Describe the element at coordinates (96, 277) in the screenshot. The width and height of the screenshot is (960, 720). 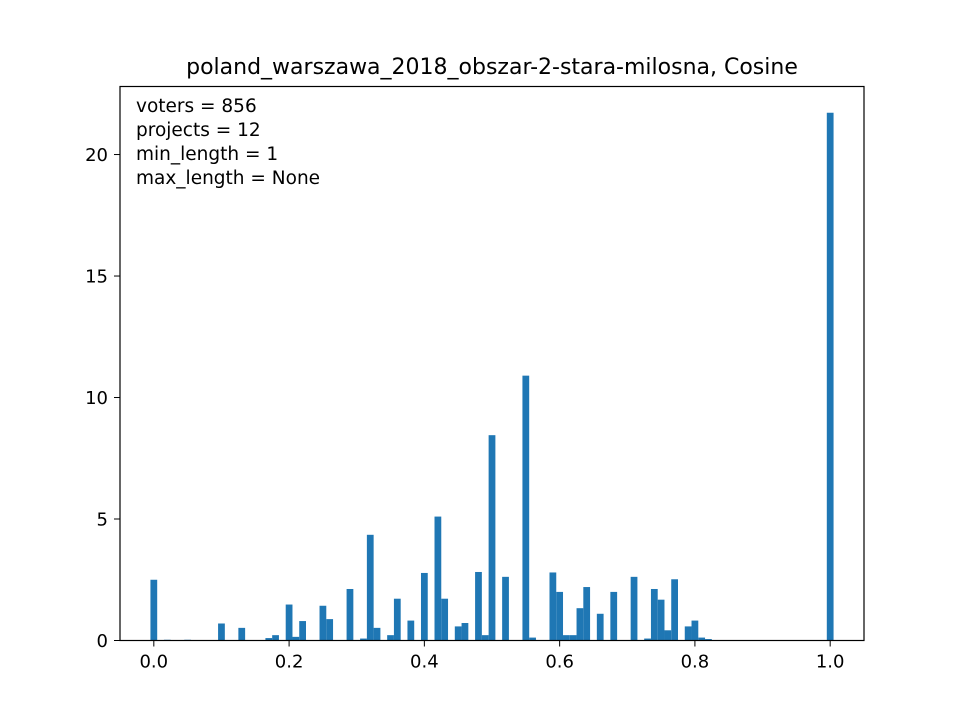
I see `y-tick-label: 15` at that location.